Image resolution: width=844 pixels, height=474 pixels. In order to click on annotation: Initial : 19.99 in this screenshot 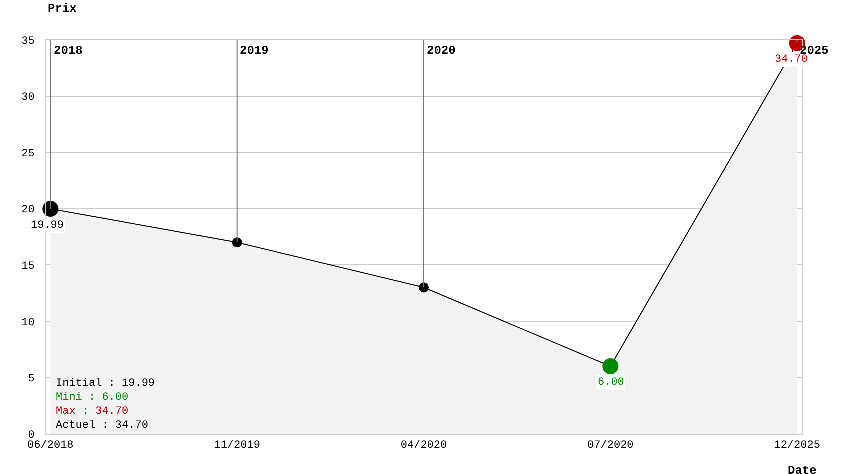, I will do `click(106, 384)`.